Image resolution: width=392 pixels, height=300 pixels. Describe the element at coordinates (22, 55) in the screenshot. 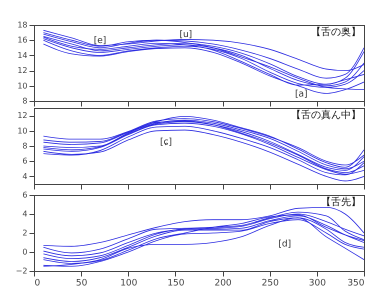

I see `y-tick-label: 14` at that location.